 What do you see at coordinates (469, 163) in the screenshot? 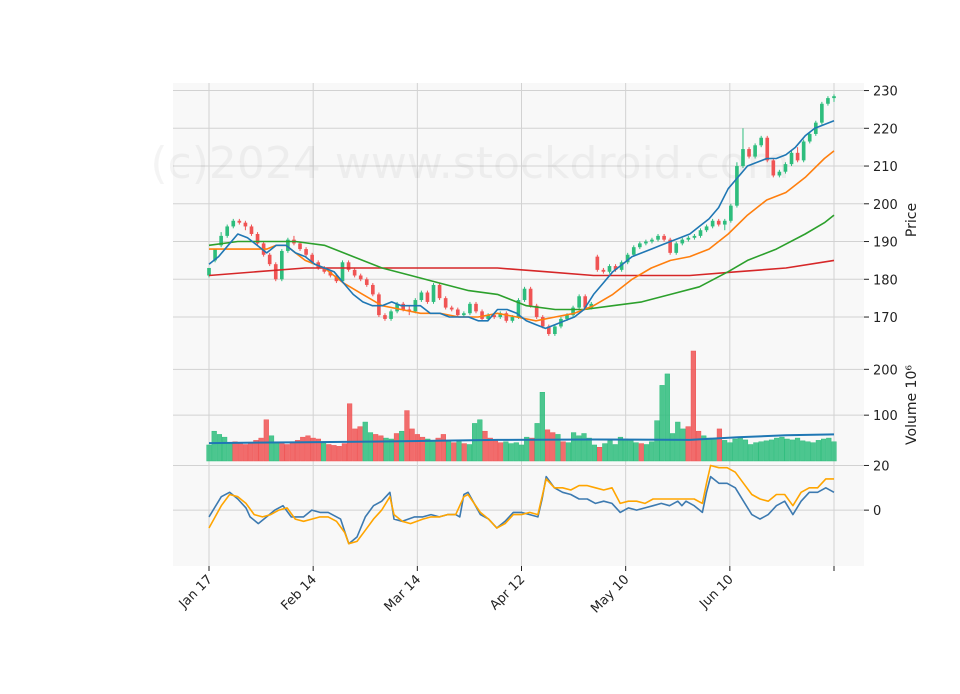
I see `watermark: (c)2024 www.stockdroid.com` at bounding box center [469, 163].